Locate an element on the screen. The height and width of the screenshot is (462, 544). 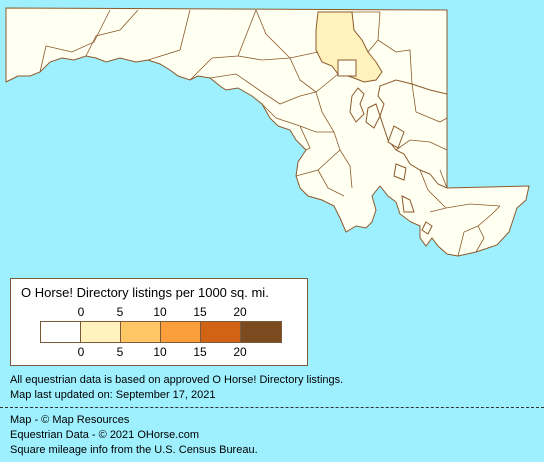
legend-bottom-tick: 5 is located at coordinates (120, 352).